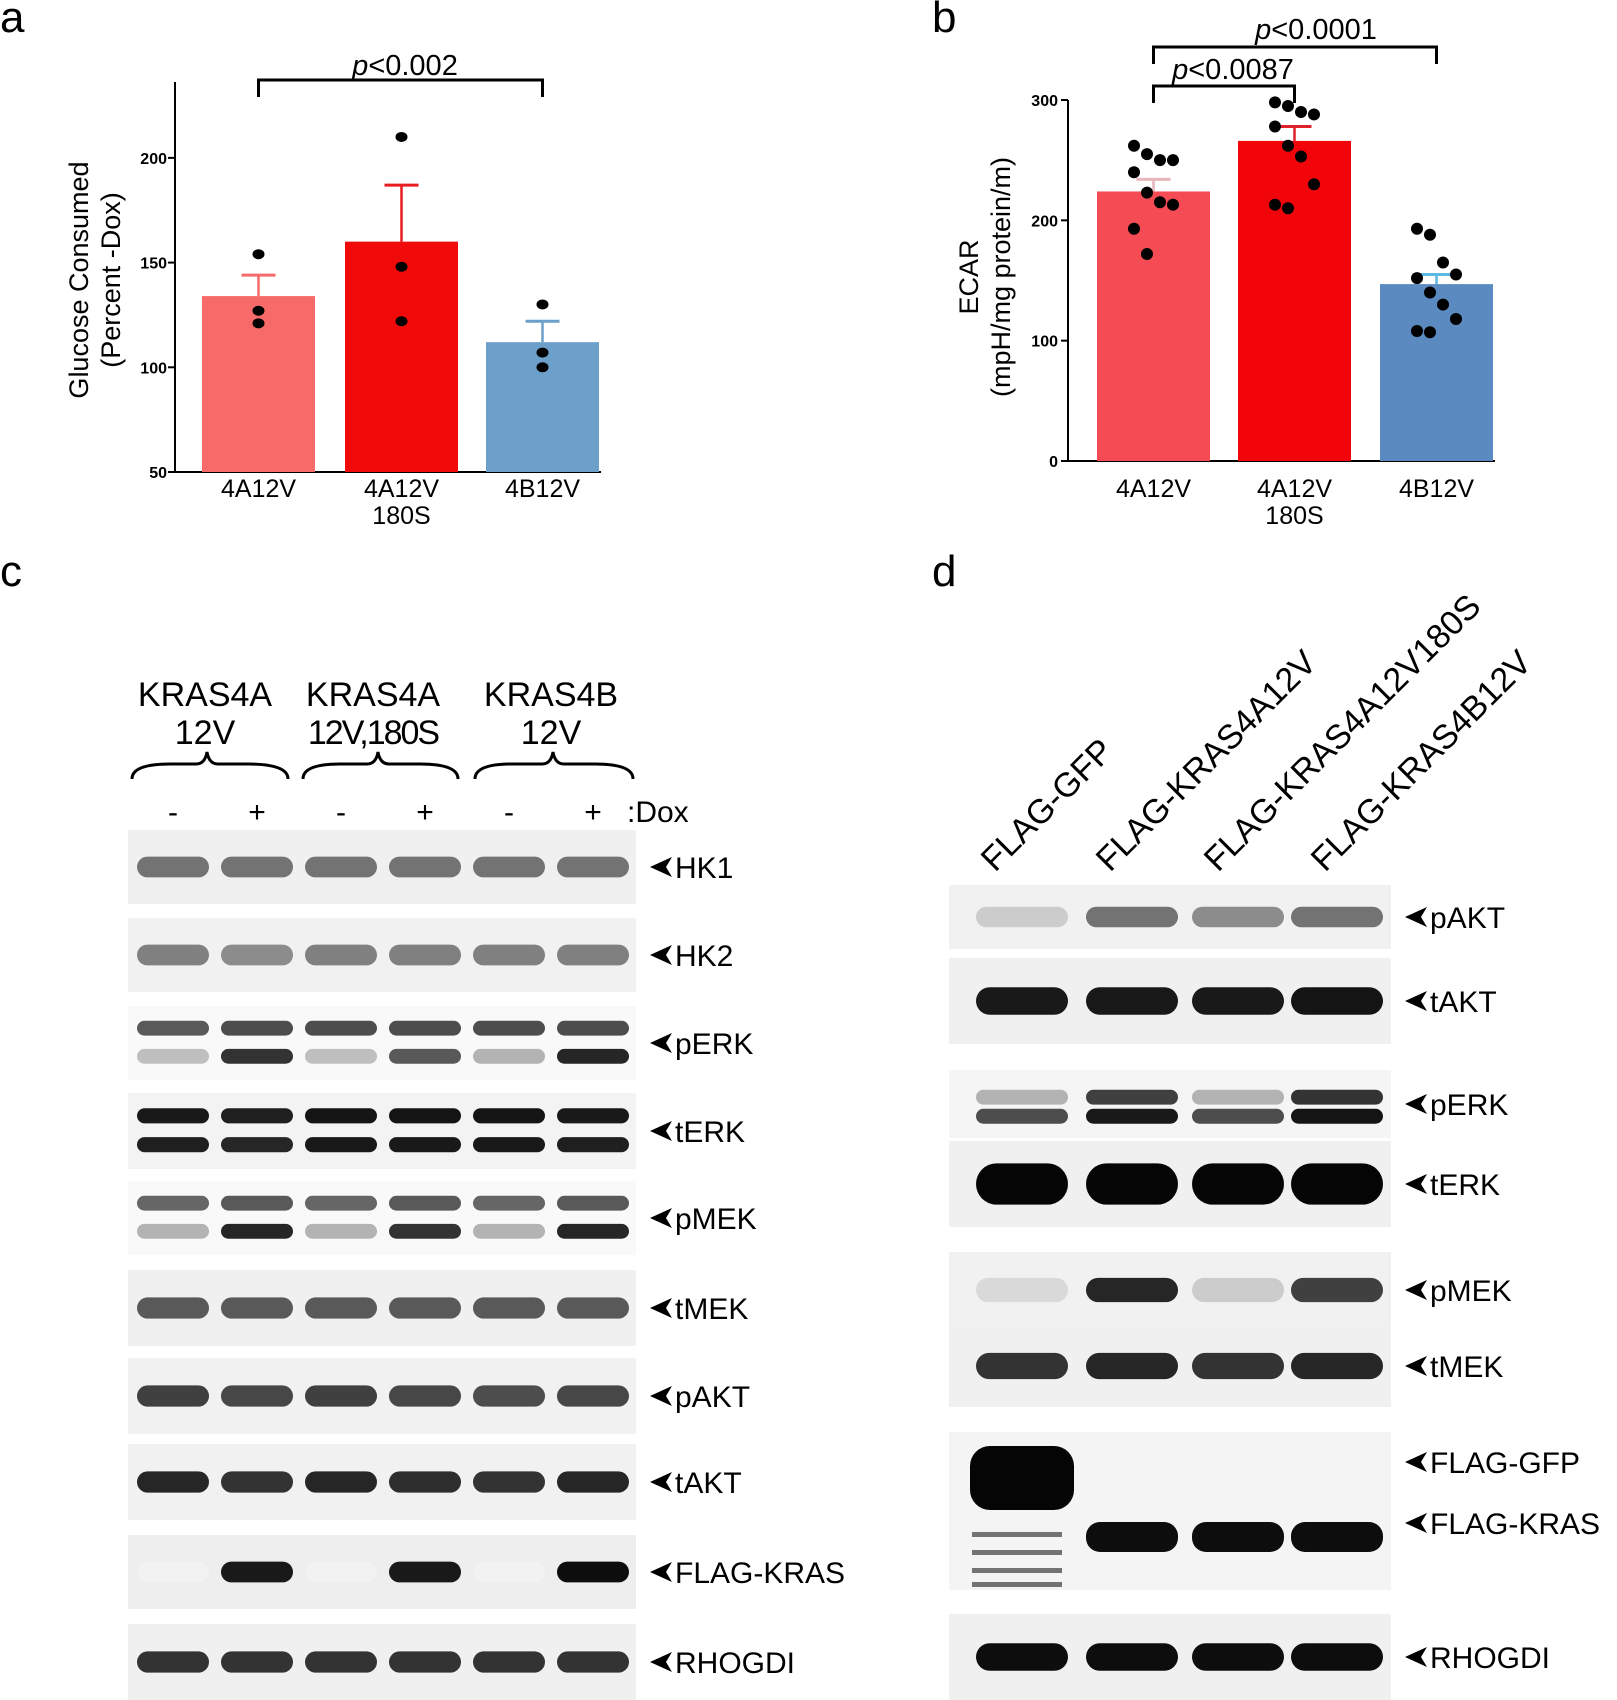  Describe the element at coordinates (425, 812) in the screenshot. I see `dox-sign-4: +` at that location.